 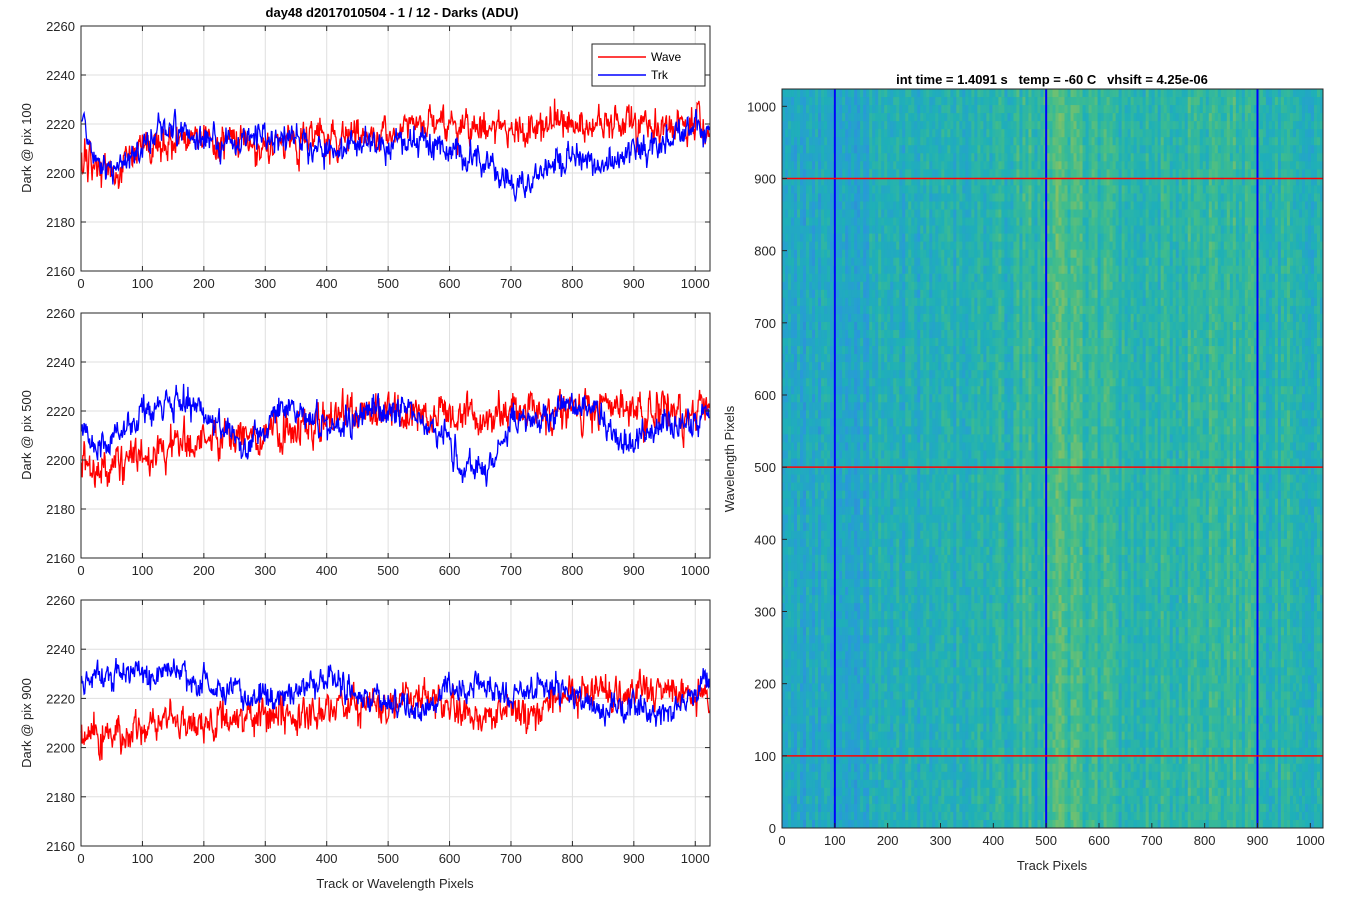 What do you see at coordinates (395, 155) in the screenshot?
I see `series-line-trk` at bounding box center [395, 155].